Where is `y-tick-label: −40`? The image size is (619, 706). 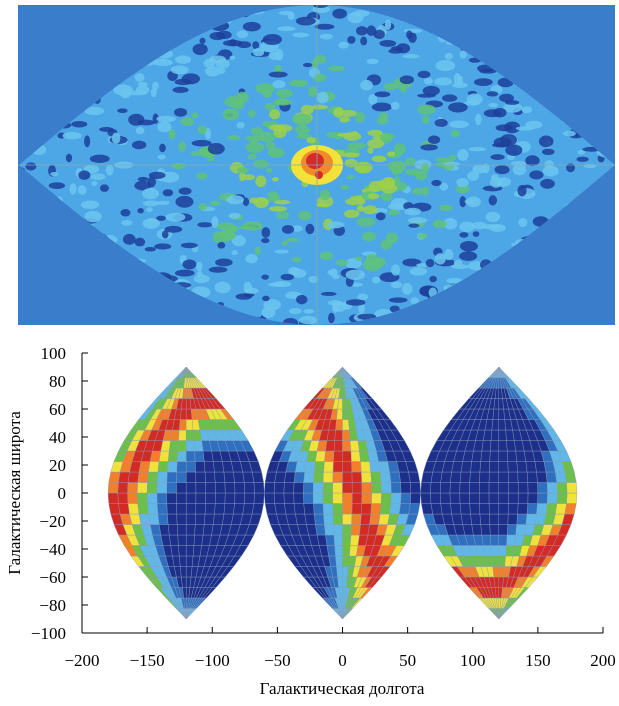
y-tick-label: −40 is located at coordinates (52, 549).